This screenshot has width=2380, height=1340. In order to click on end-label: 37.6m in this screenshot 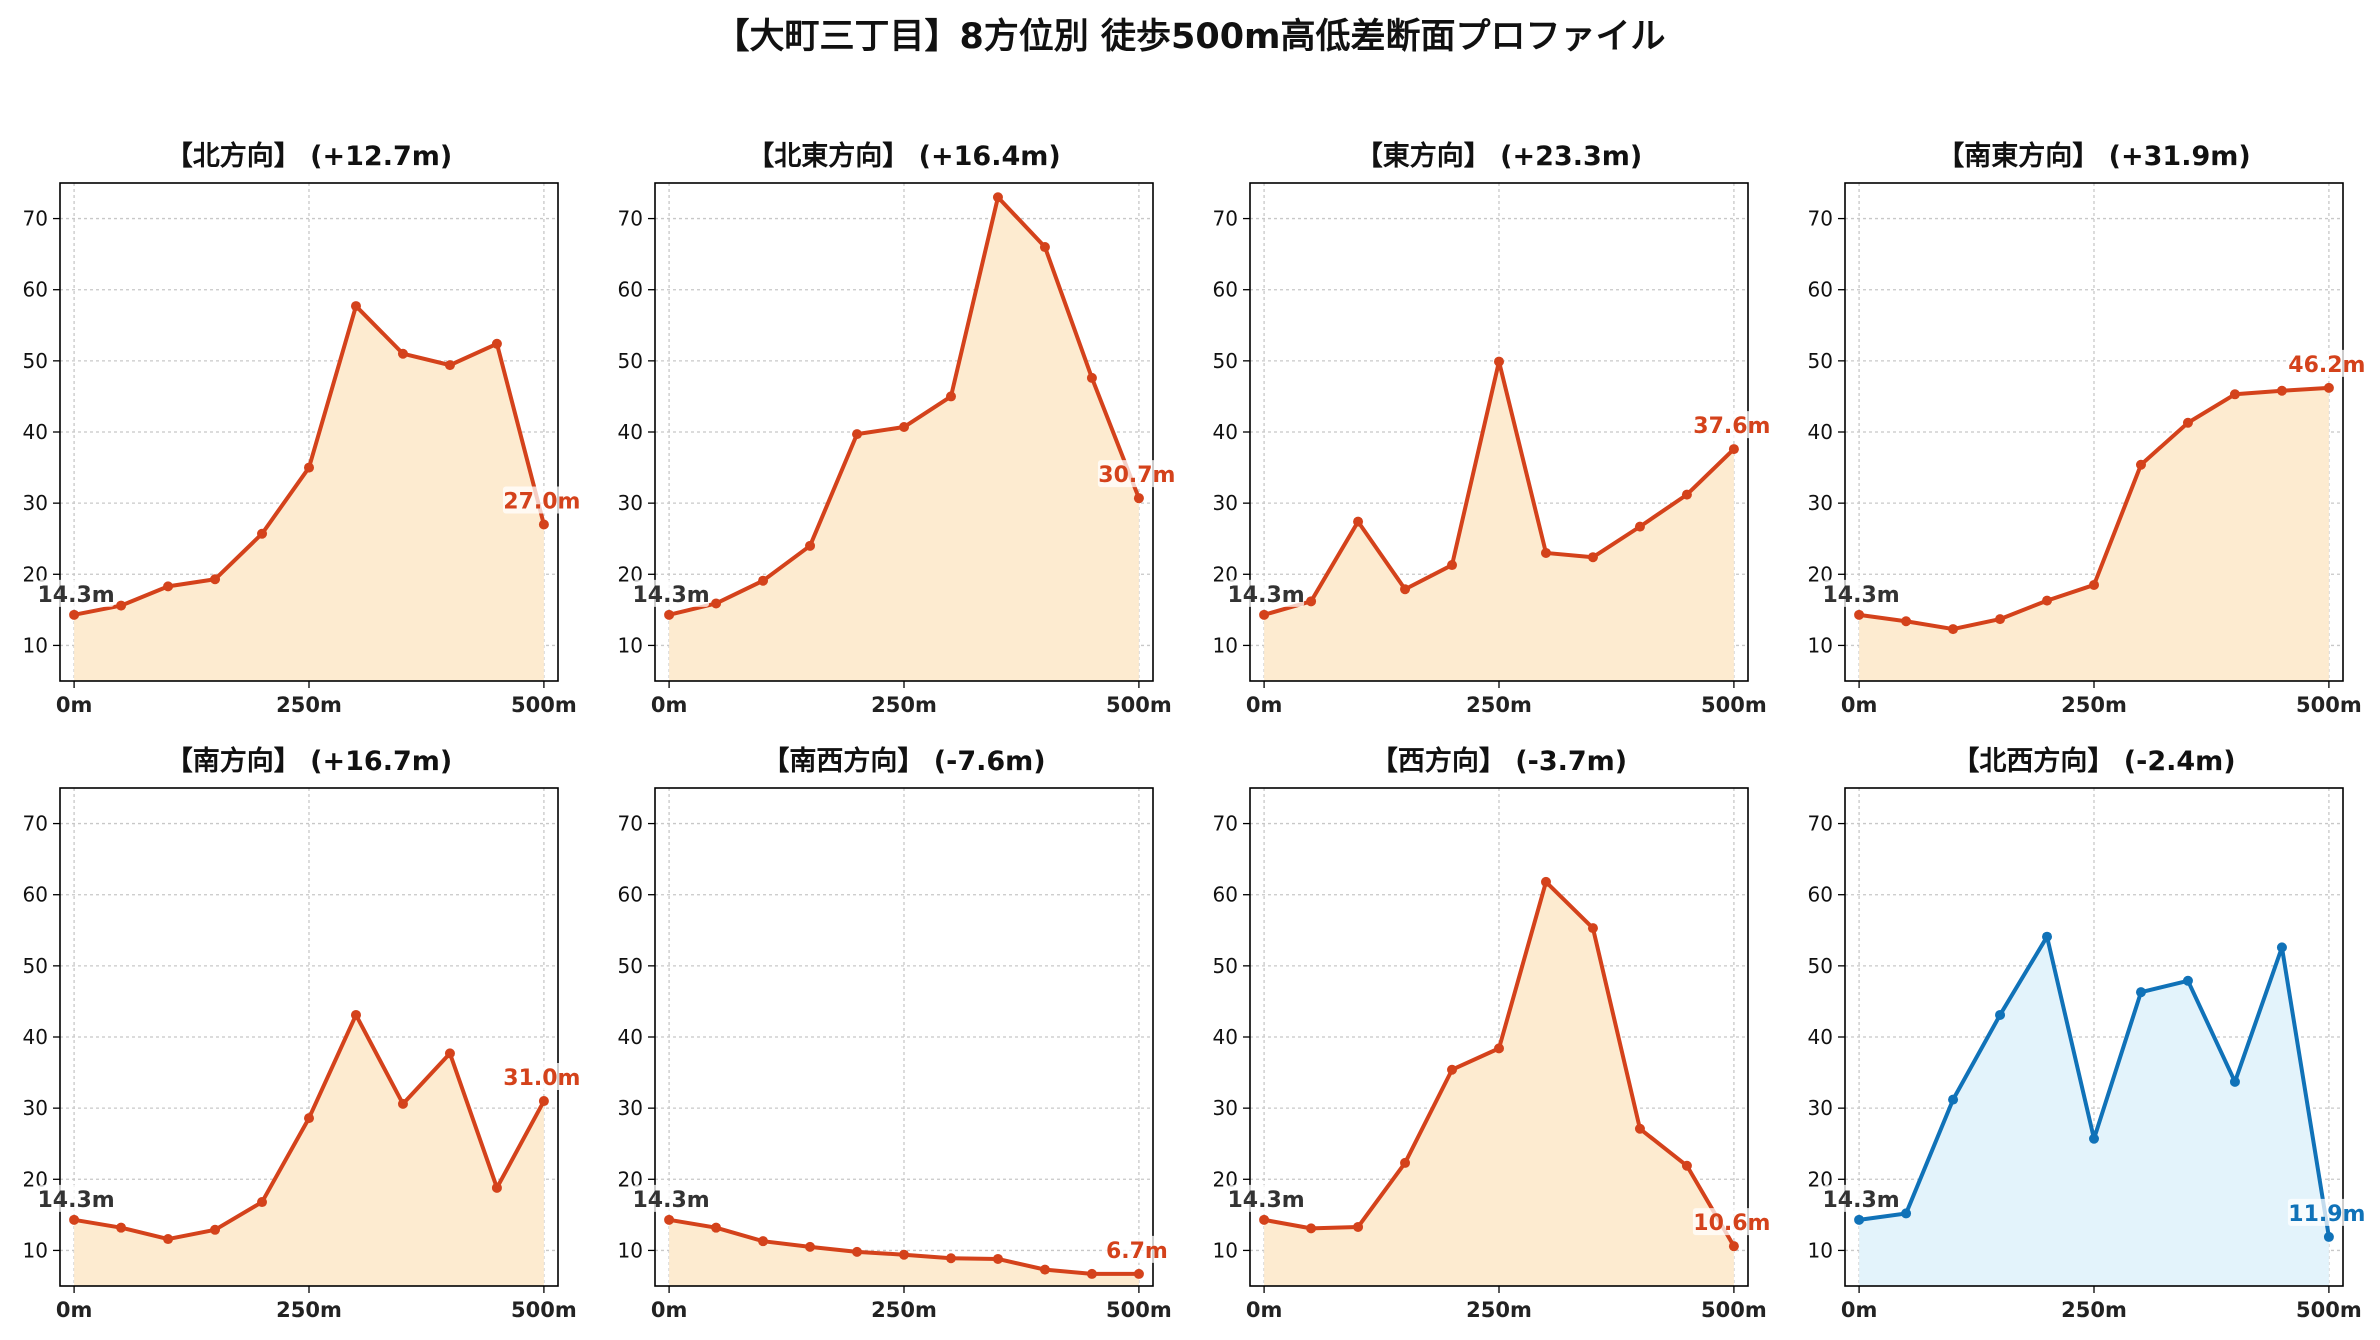, I will do `click(1731, 426)`.